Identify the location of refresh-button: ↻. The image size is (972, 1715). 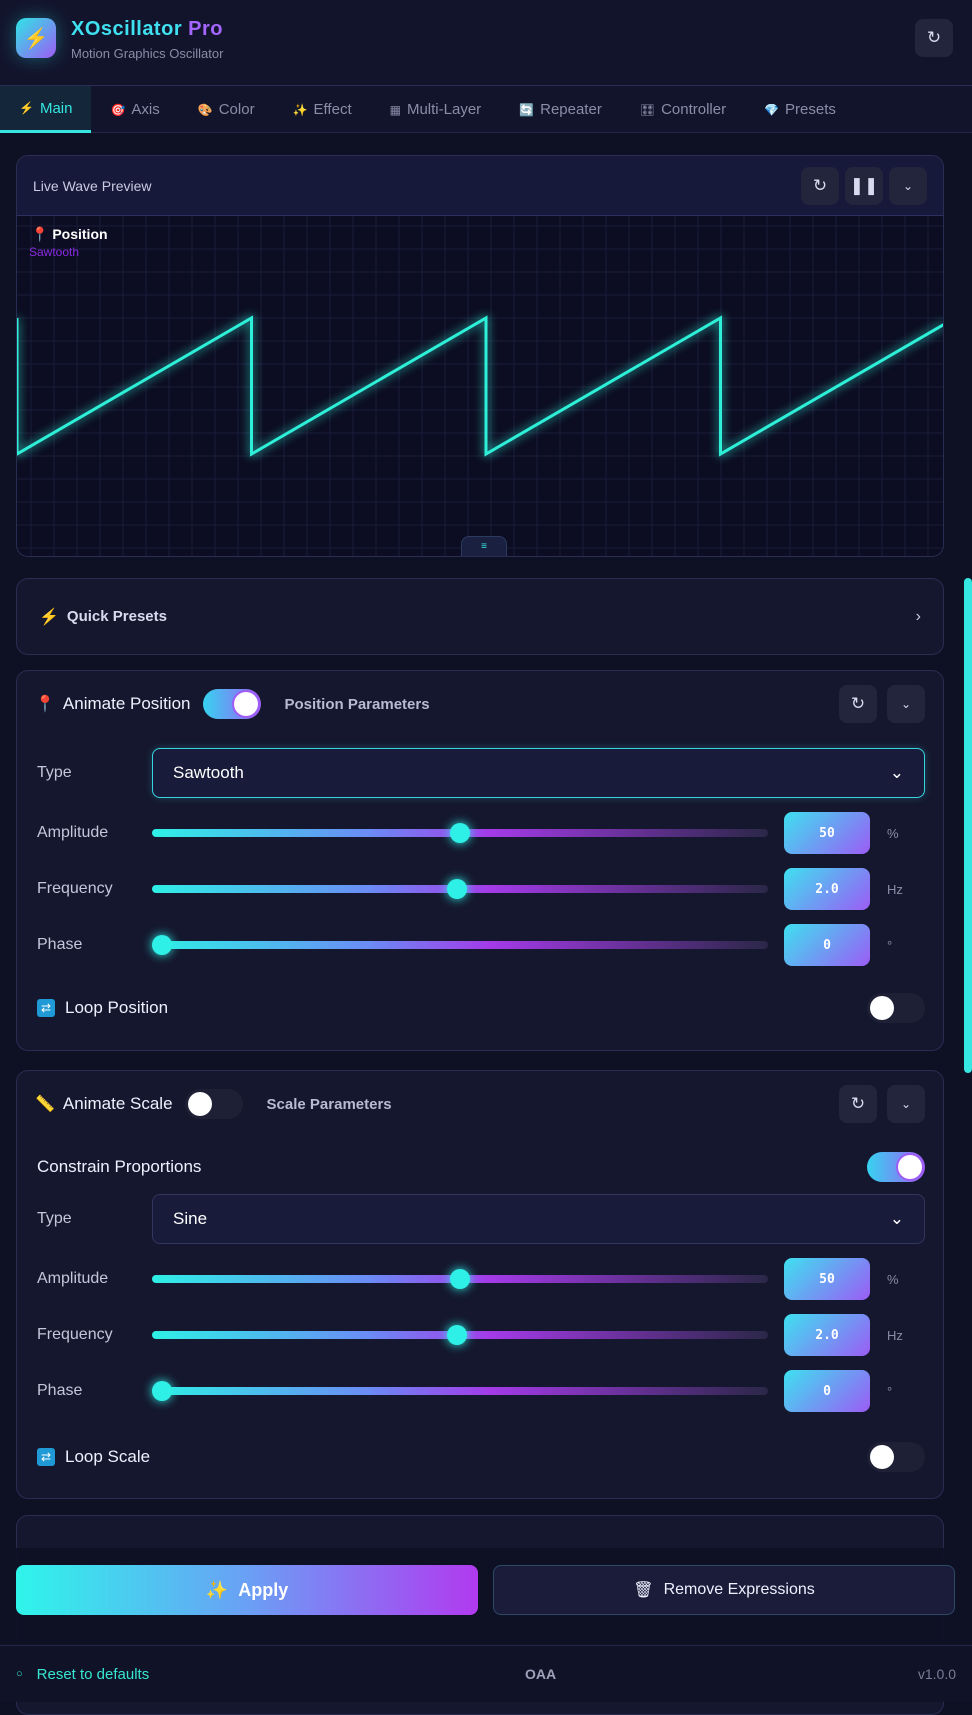
(934, 38).